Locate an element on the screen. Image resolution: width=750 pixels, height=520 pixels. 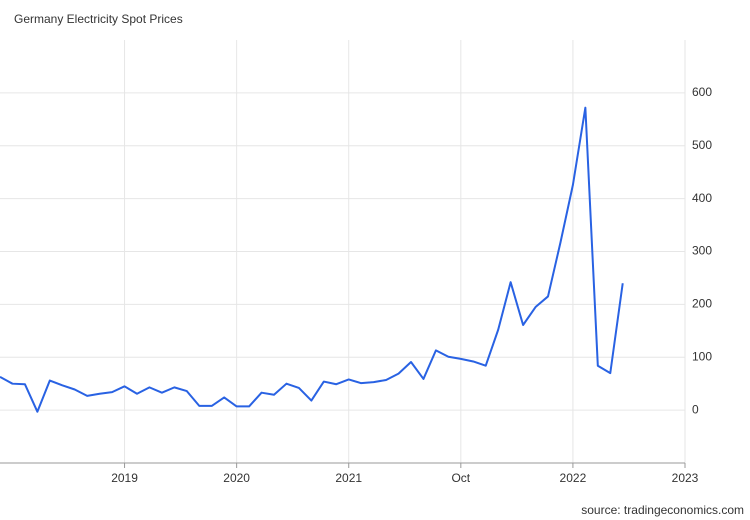
x-tick-label: 2022 is located at coordinates (573, 478).